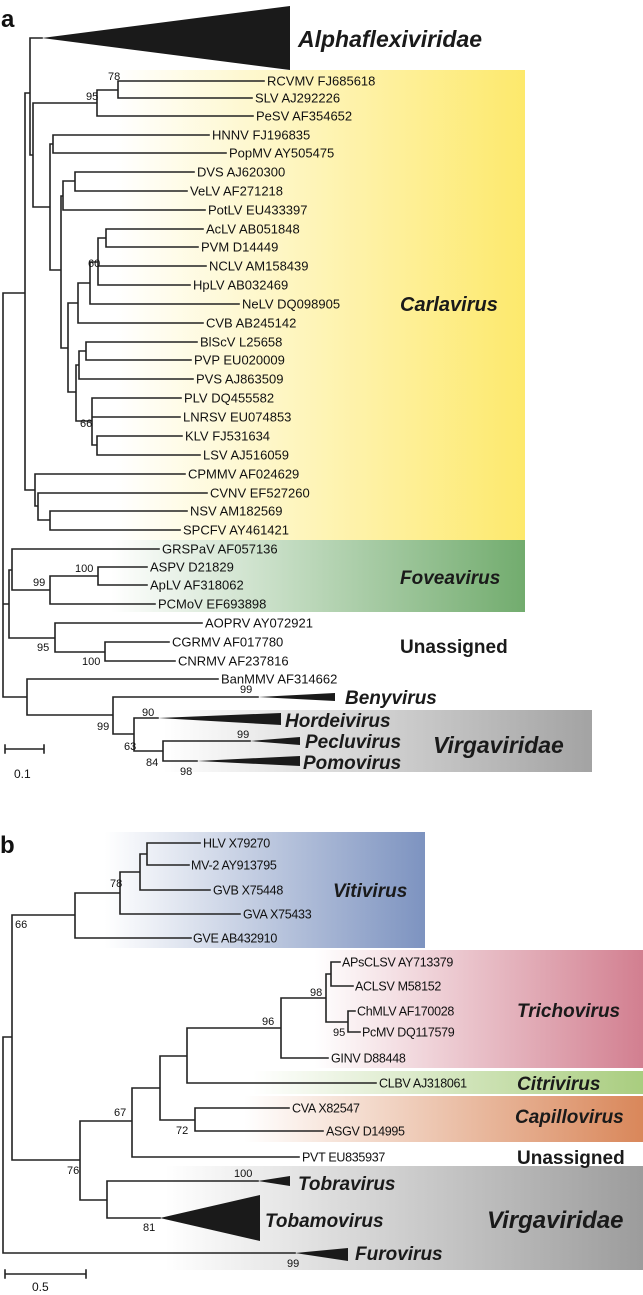  Describe the element at coordinates (234, 866) in the screenshot. I see `leaf-label: MV-2 AY913795` at that location.